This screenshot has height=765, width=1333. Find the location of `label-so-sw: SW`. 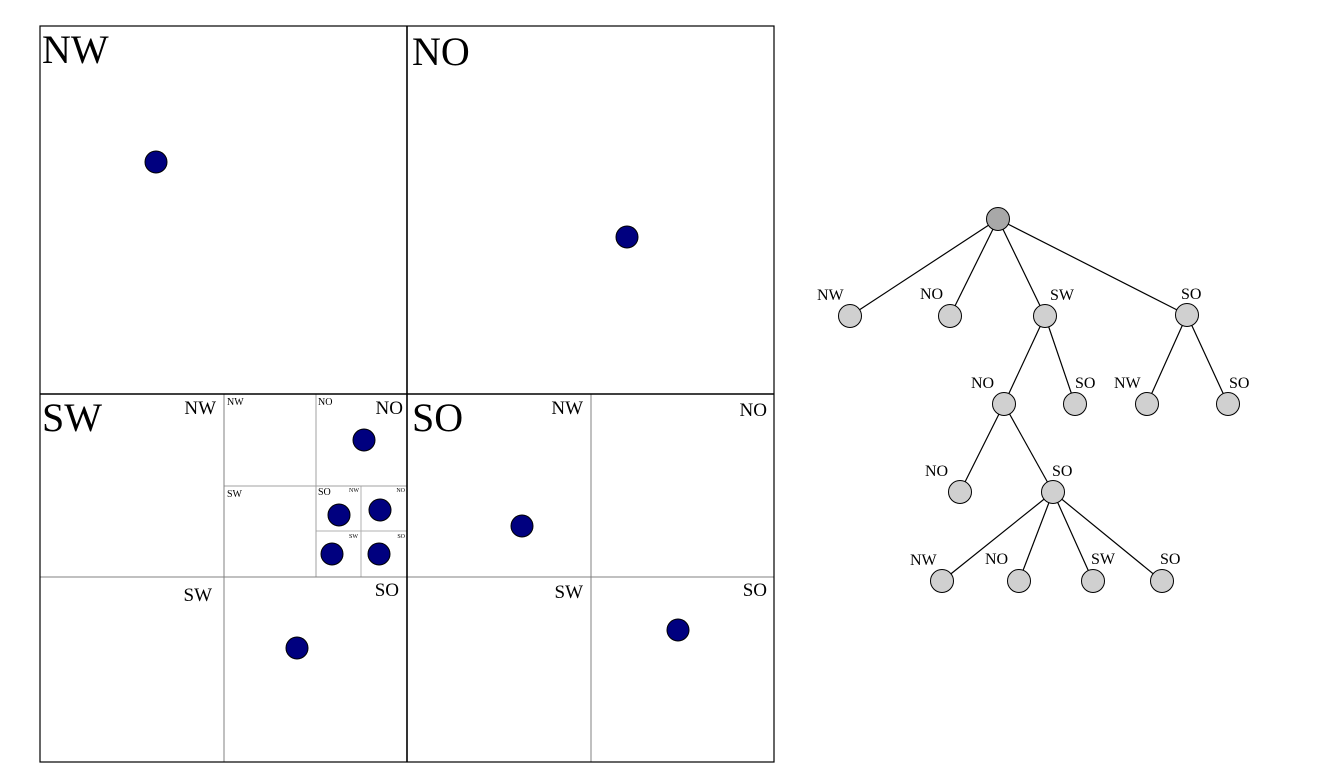

label-so-sw: SW is located at coordinates (569, 592).